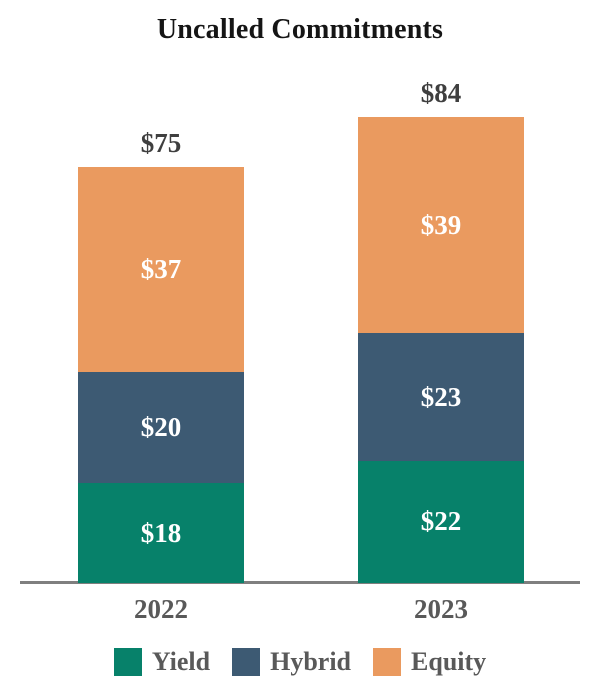  What do you see at coordinates (181, 661) in the screenshot?
I see `legend-label: Yield` at bounding box center [181, 661].